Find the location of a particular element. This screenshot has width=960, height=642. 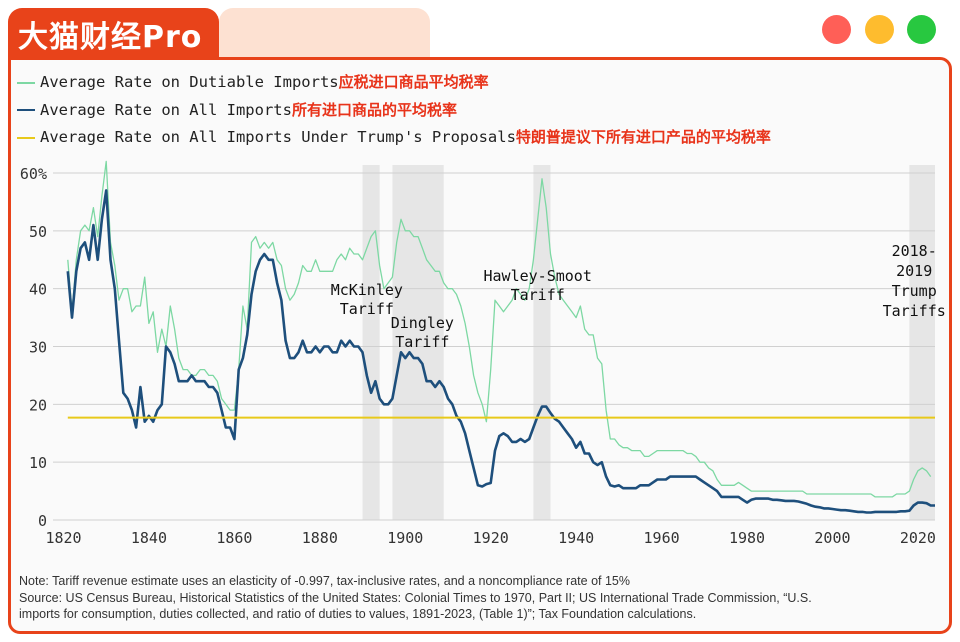

close-window-button is located at coordinates (836, 29).